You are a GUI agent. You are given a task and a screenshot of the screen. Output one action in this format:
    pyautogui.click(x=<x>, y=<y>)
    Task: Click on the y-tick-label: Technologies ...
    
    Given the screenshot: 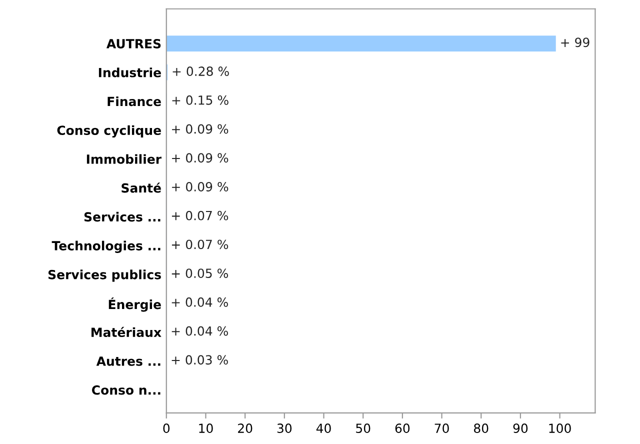 What is the action you would take?
    pyautogui.click(x=106, y=246)
    